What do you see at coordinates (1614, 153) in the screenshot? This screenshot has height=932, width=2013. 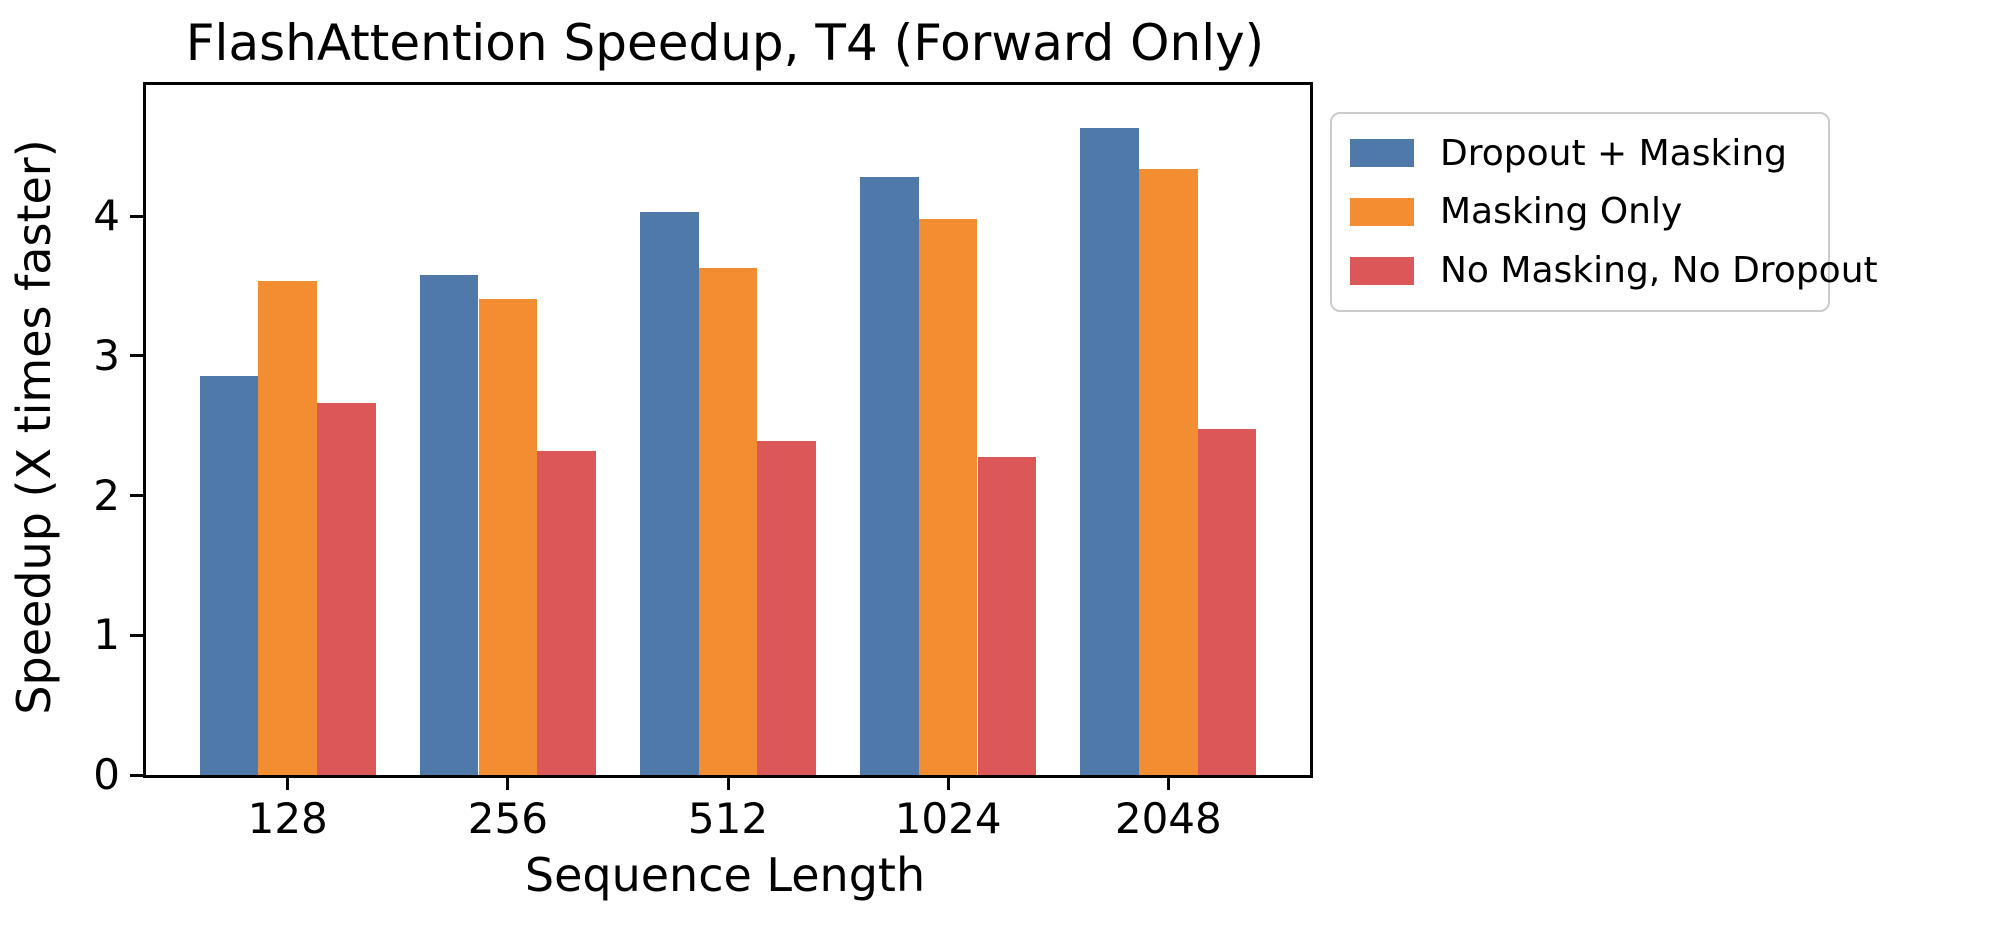 I see `legend-label: Dropout + Masking` at bounding box center [1614, 153].